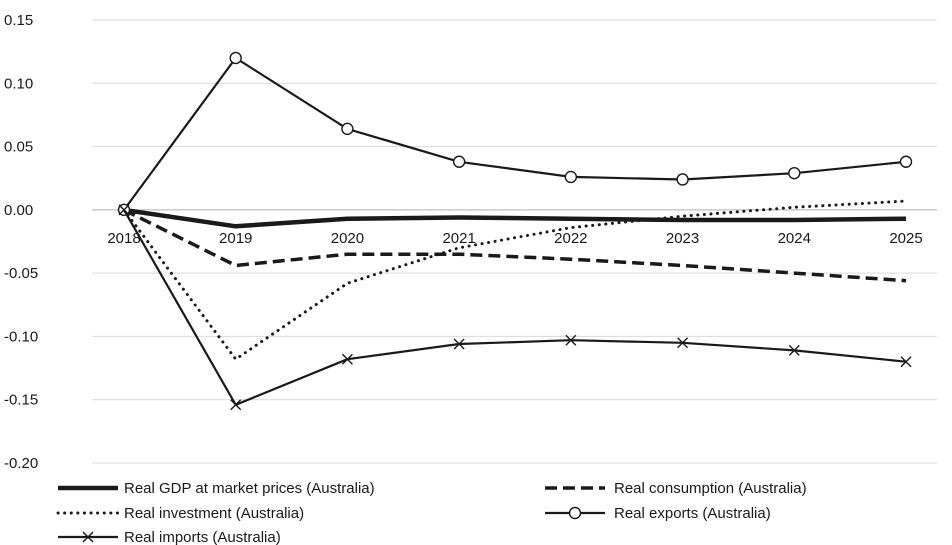  I want to click on y-tick-label: 0.10, so click(18, 83).